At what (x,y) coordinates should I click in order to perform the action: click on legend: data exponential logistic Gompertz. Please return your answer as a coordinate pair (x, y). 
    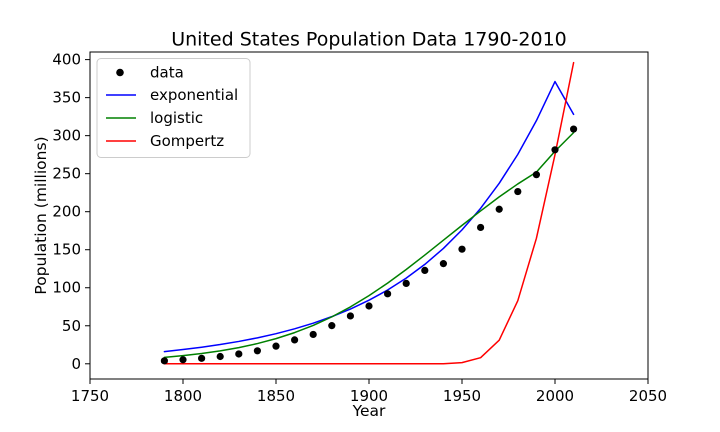
    Looking at the image, I should click on (173, 108).